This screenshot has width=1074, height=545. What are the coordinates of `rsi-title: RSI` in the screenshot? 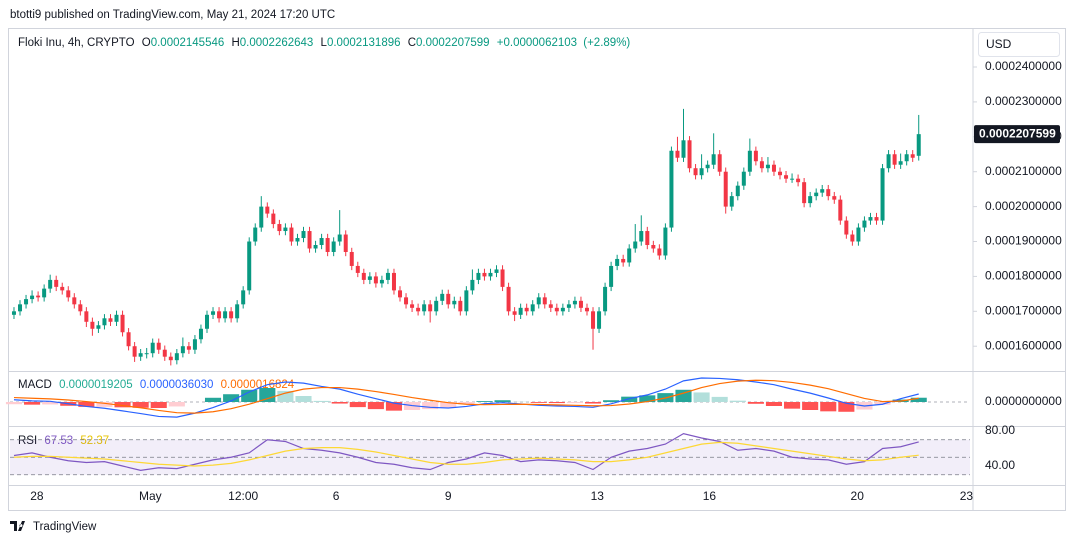 It's located at (27, 441).